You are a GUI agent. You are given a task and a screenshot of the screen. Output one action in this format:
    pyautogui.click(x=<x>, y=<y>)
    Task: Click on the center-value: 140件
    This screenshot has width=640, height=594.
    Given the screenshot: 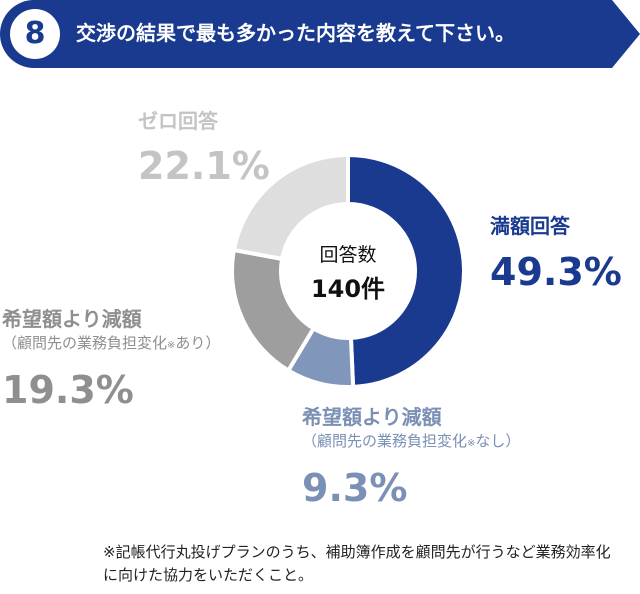 What is the action you would take?
    pyautogui.click(x=348, y=289)
    